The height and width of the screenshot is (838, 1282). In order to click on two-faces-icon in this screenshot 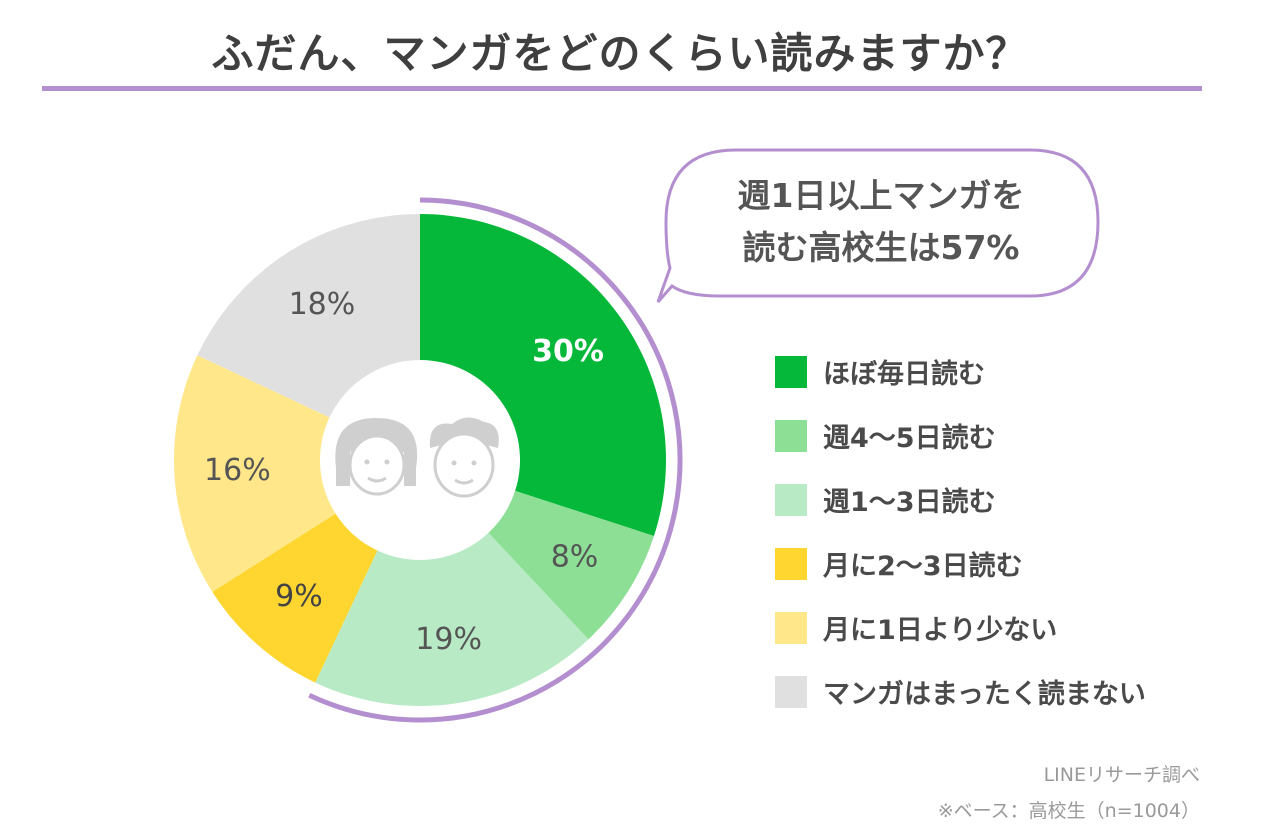, I will do `click(416, 456)`.